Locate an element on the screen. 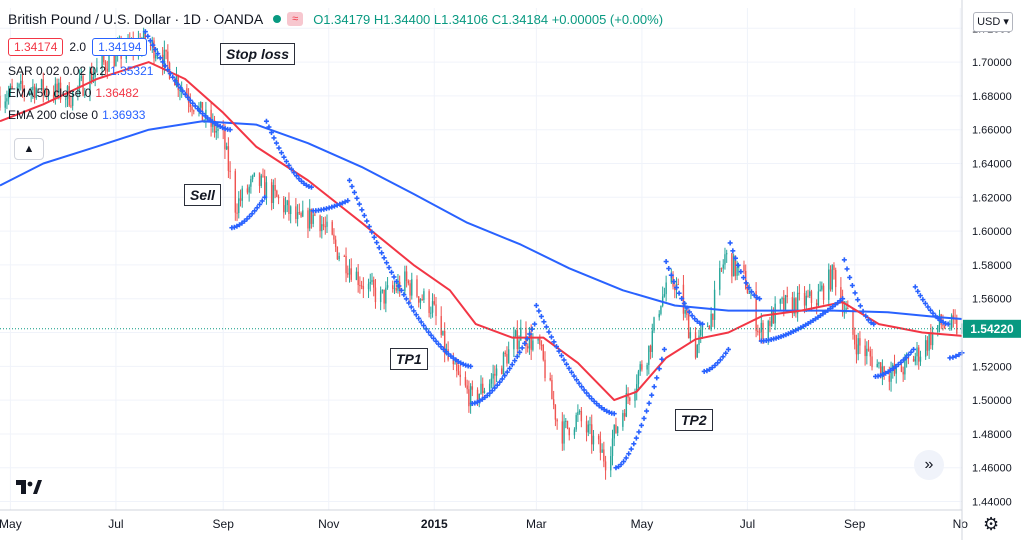 The width and height of the screenshot is (1024, 540). indicator-label: EMA 200 close 0 is located at coordinates (53, 115).